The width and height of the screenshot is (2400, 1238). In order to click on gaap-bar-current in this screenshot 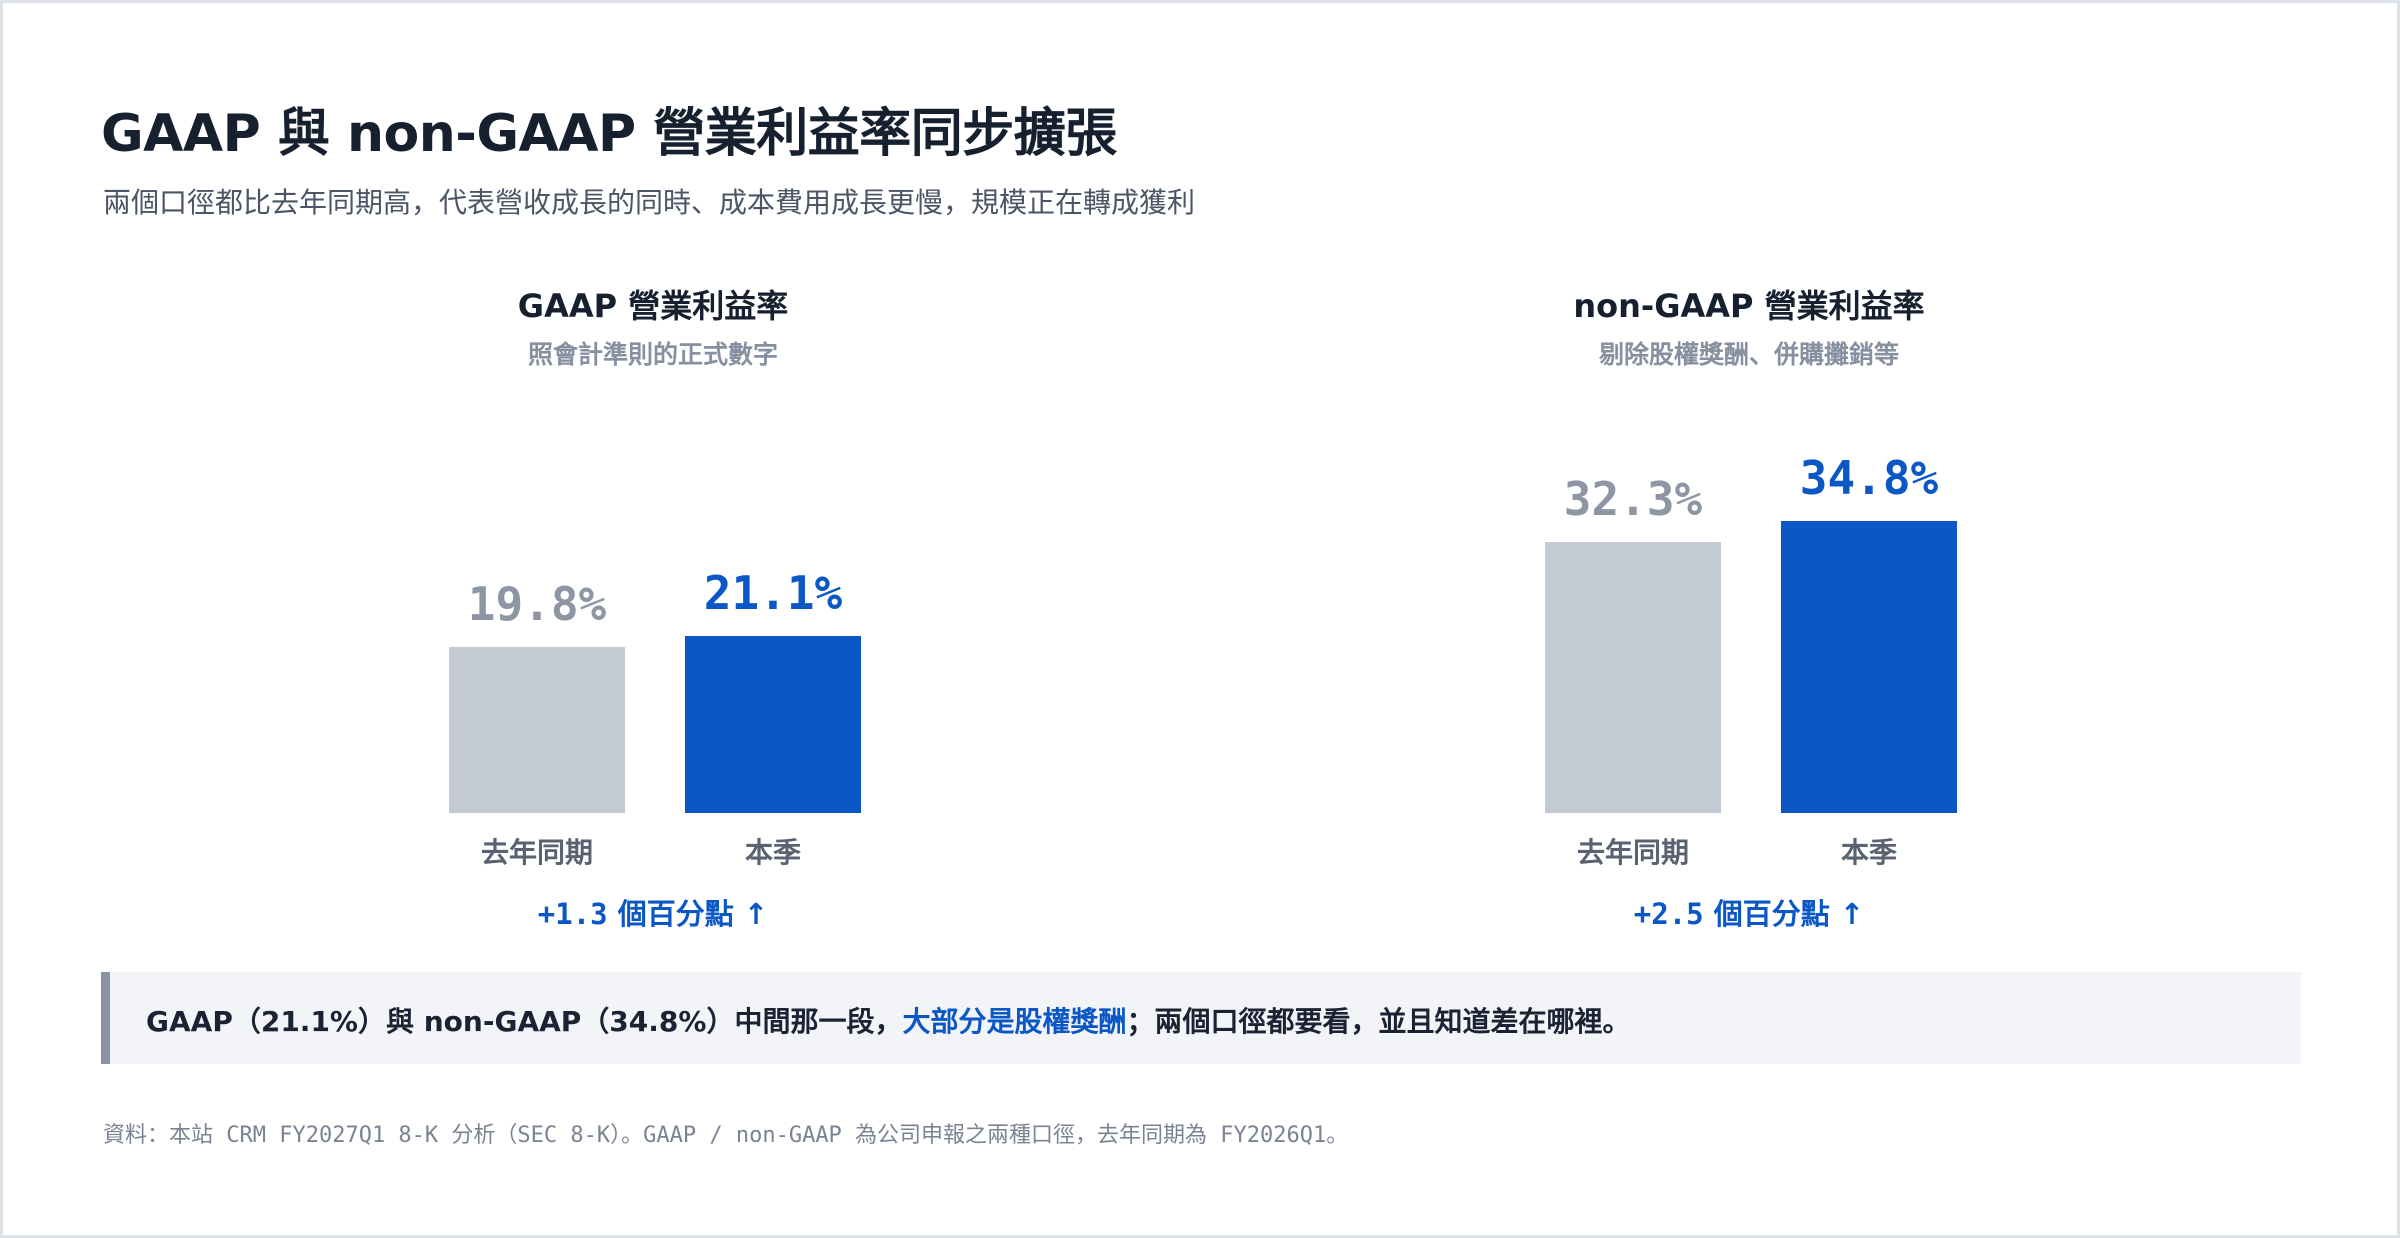, I will do `click(773, 724)`.